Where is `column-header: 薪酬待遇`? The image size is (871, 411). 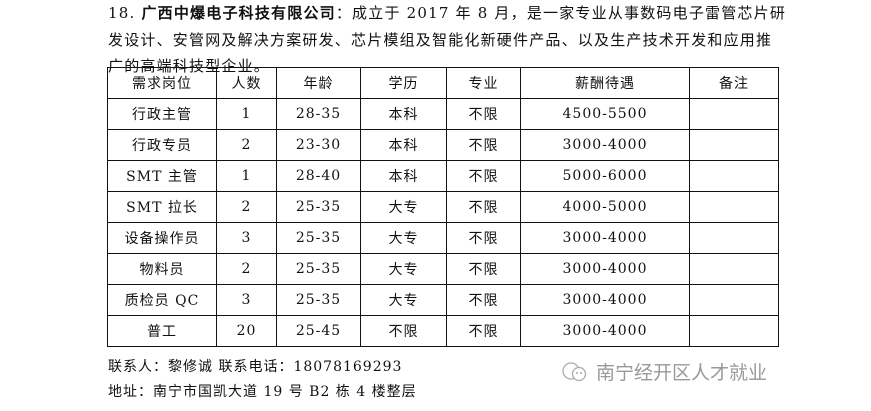 column-header: 薪酬待遇 is located at coordinates (605, 83).